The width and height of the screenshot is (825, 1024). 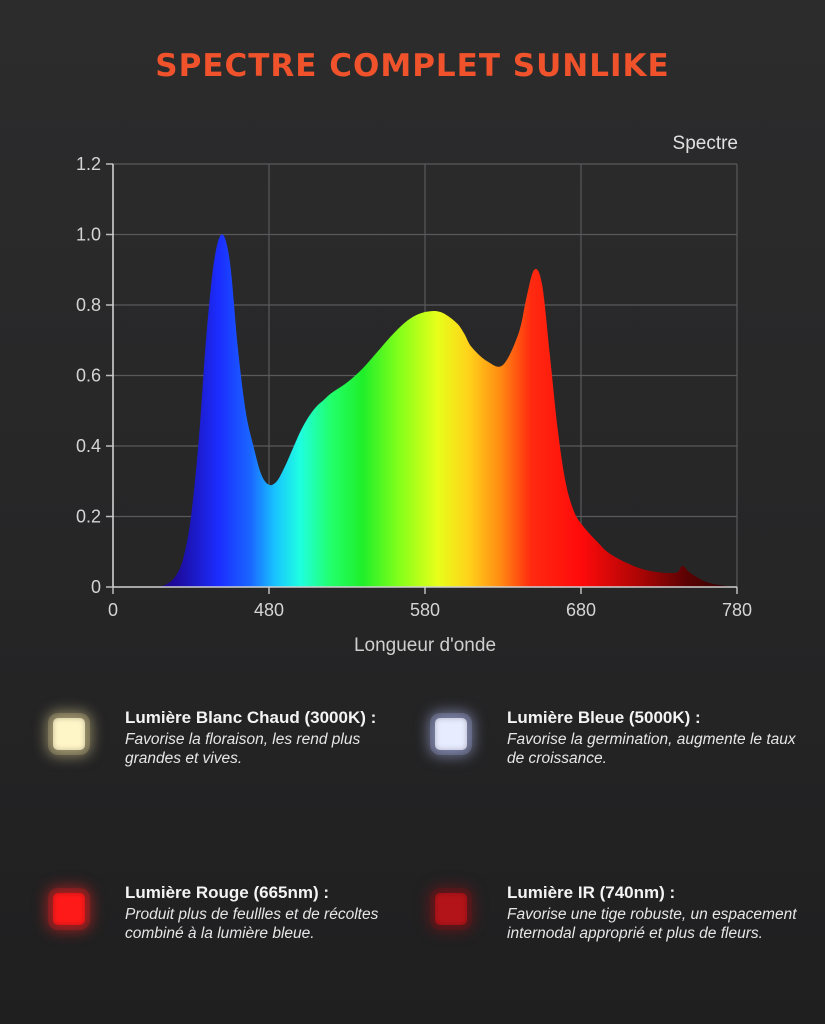 What do you see at coordinates (88, 305) in the screenshot?
I see `y-tick-label: 0.8` at bounding box center [88, 305].